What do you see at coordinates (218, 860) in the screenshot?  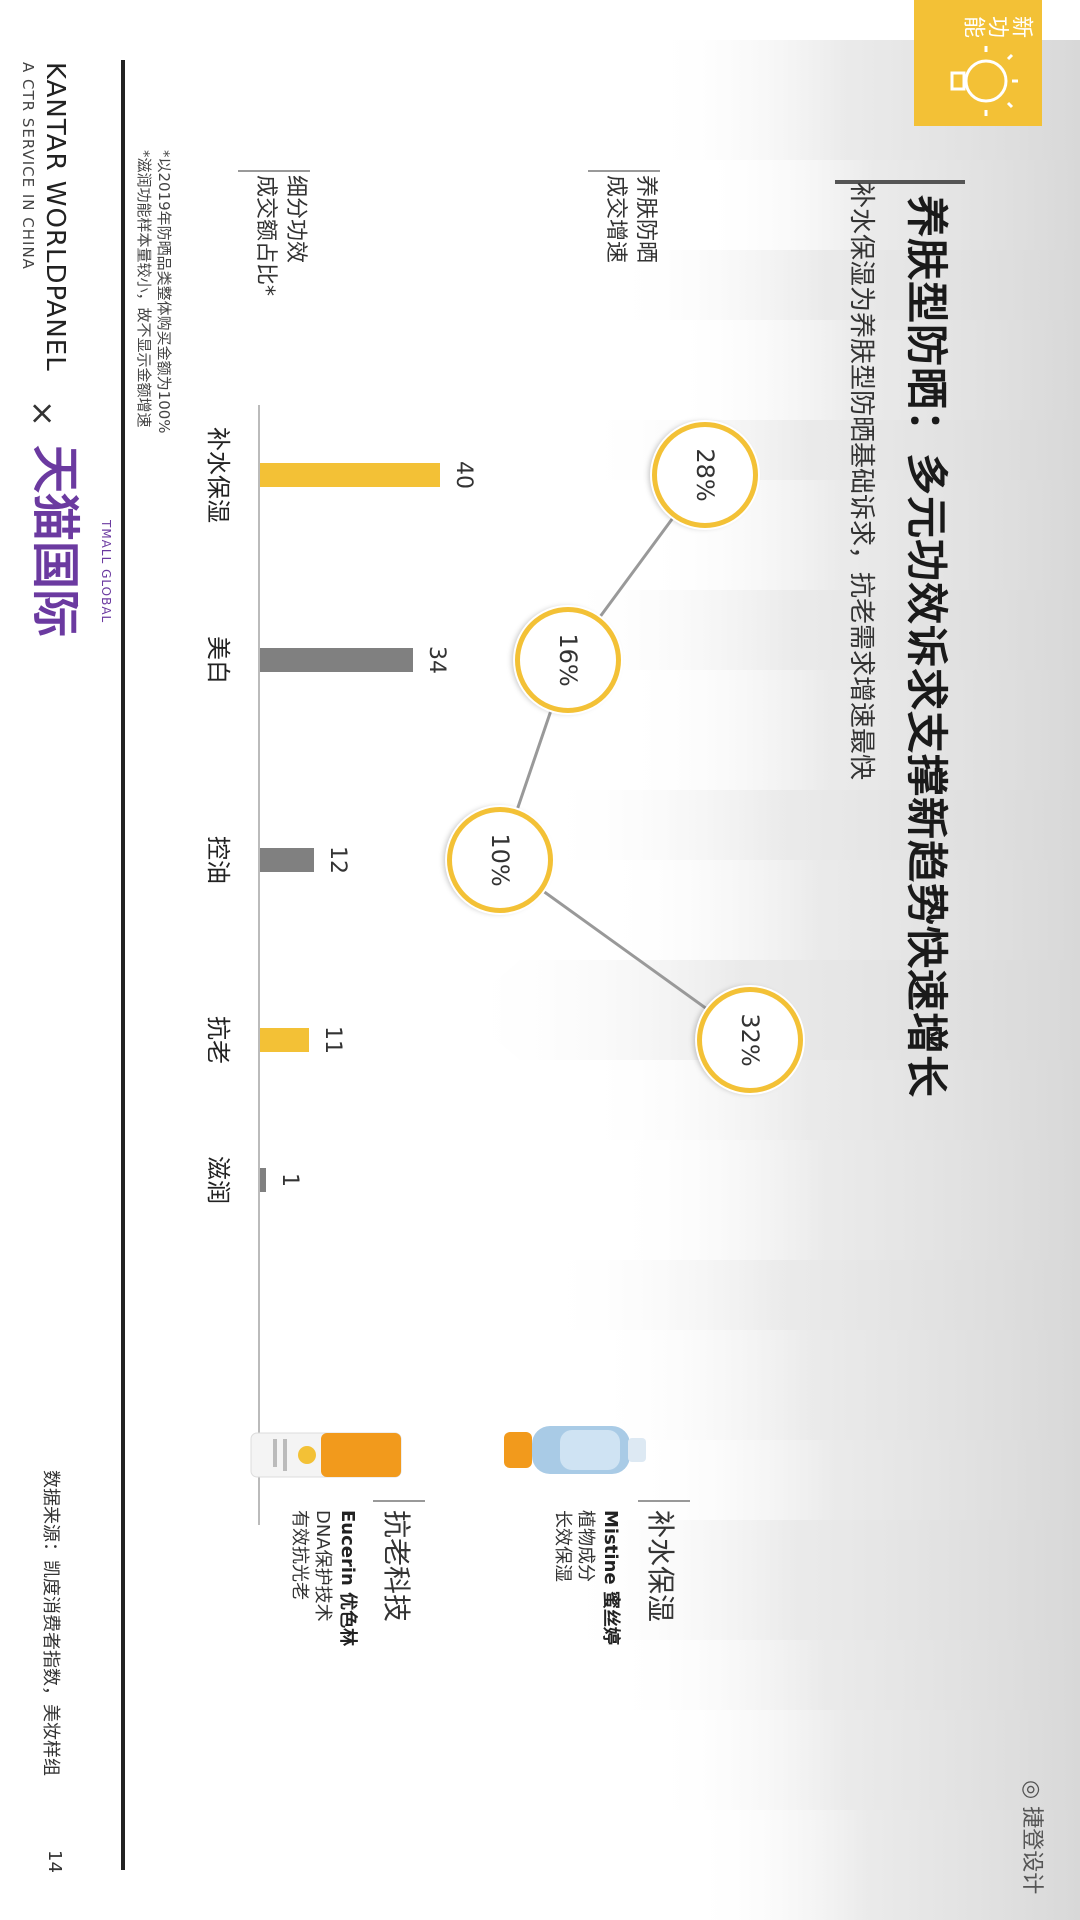 I see `category-label-3: 控油` at bounding box center [218, 860].